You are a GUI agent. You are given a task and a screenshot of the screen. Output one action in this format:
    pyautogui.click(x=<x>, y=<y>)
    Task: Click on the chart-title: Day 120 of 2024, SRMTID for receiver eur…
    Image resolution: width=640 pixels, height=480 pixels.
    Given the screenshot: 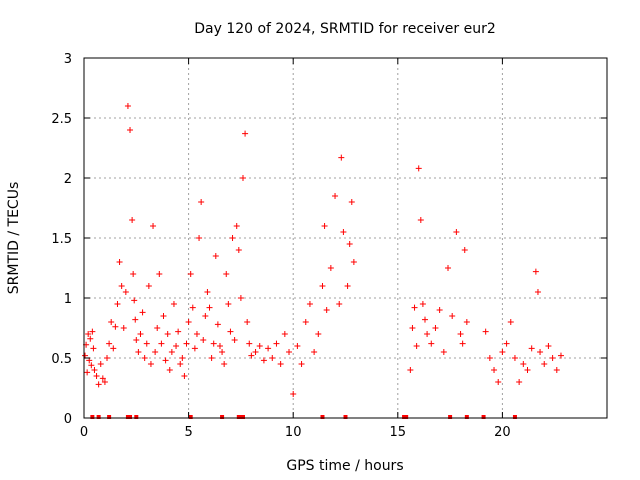 What is the action you would take?
    pyautogui.click(x=345, y=29)
    